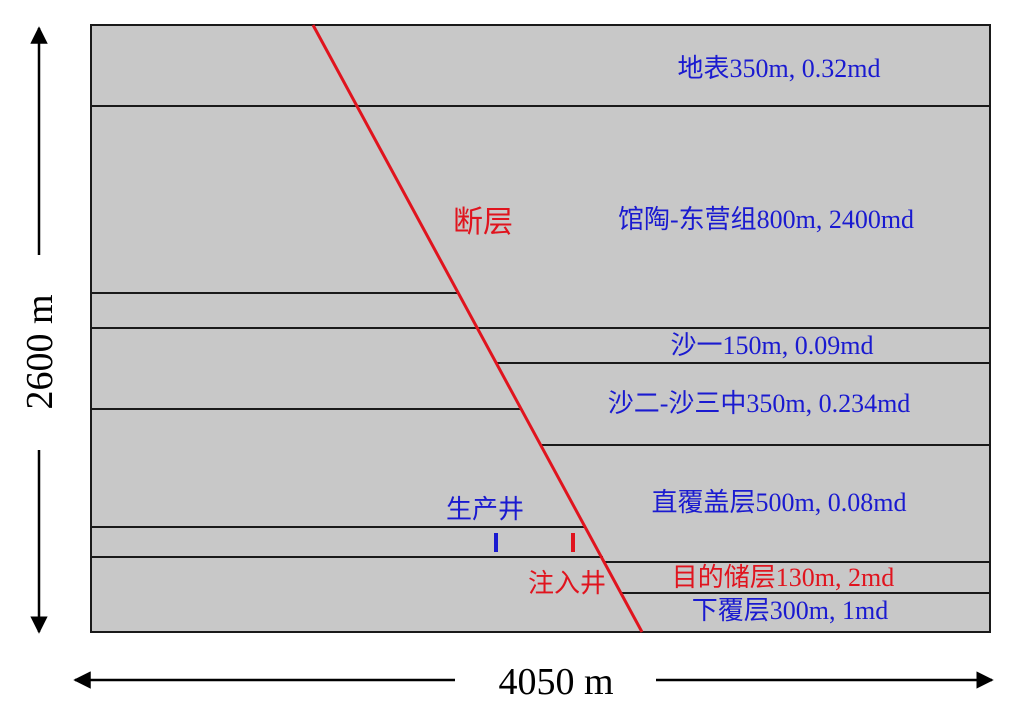  Describe the element at coordinates (485, 510) in the screenshot. I see `production-well-label: 生产井` at that location.